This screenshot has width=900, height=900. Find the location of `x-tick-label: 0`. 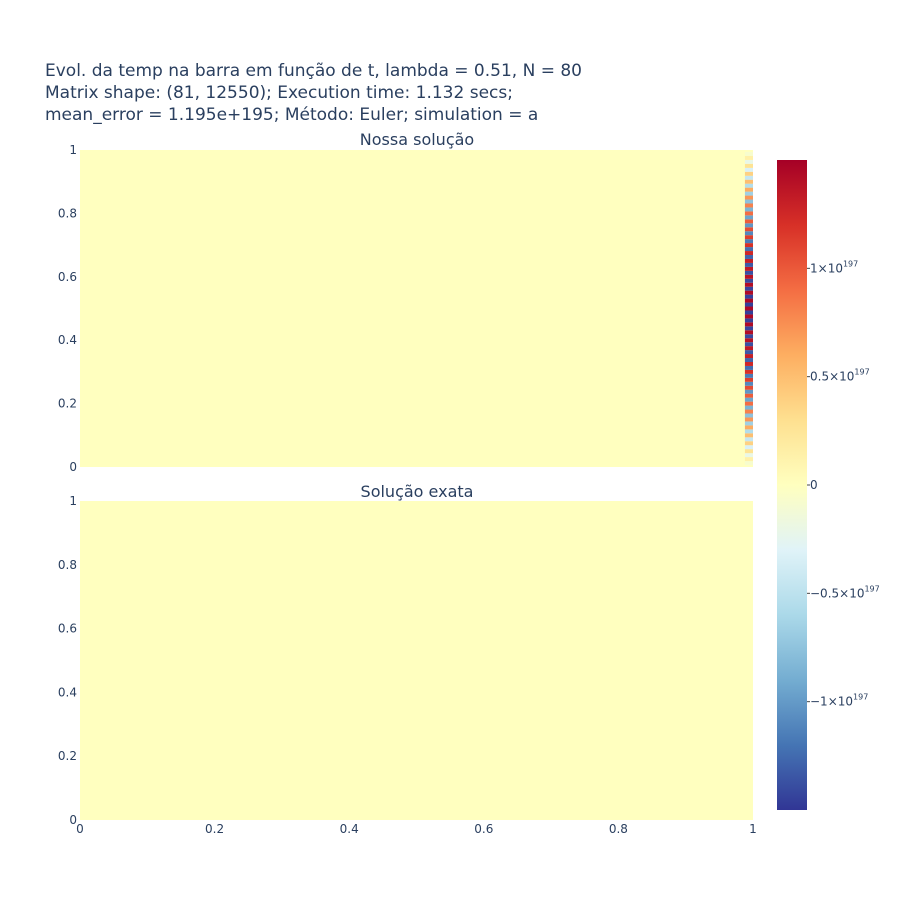

x-tick-label: 0 is located at coordinates (80, 829).